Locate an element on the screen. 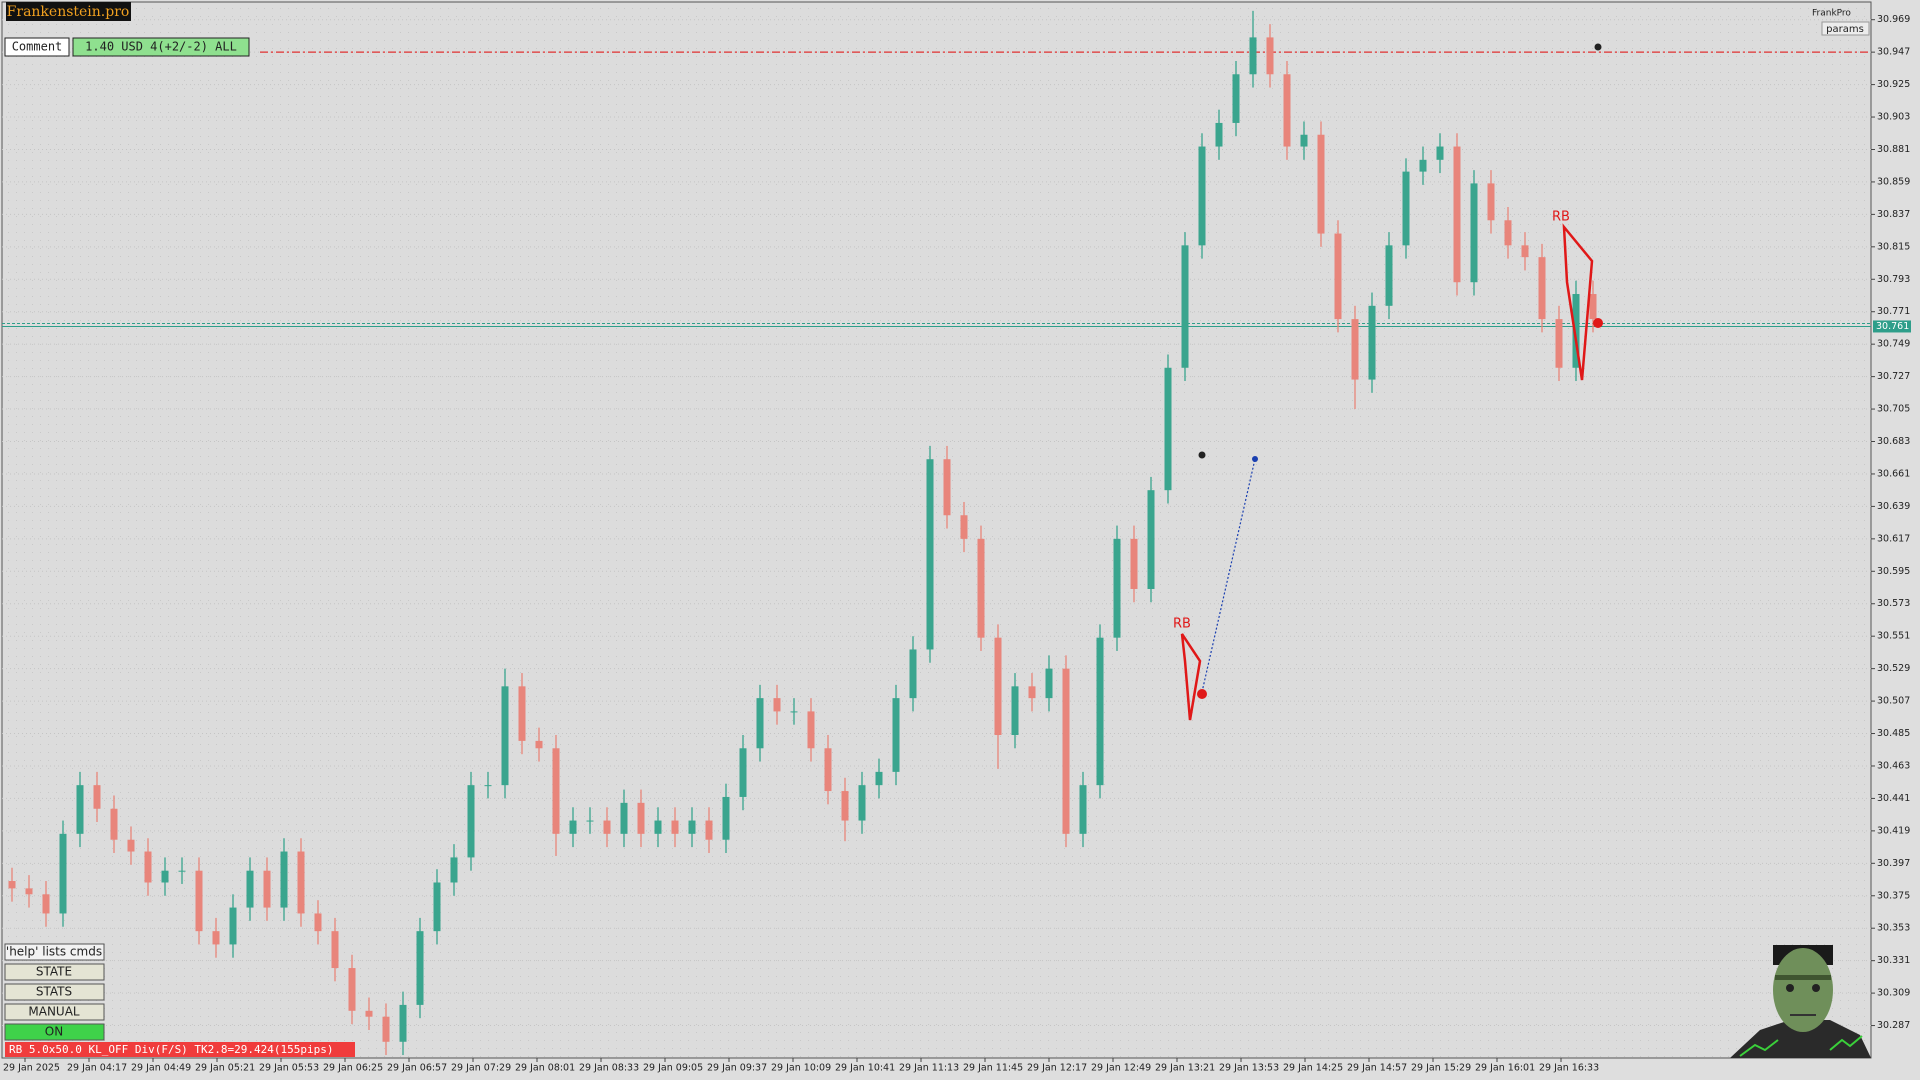  button-label: STATE is located at coordinates (54, 972).